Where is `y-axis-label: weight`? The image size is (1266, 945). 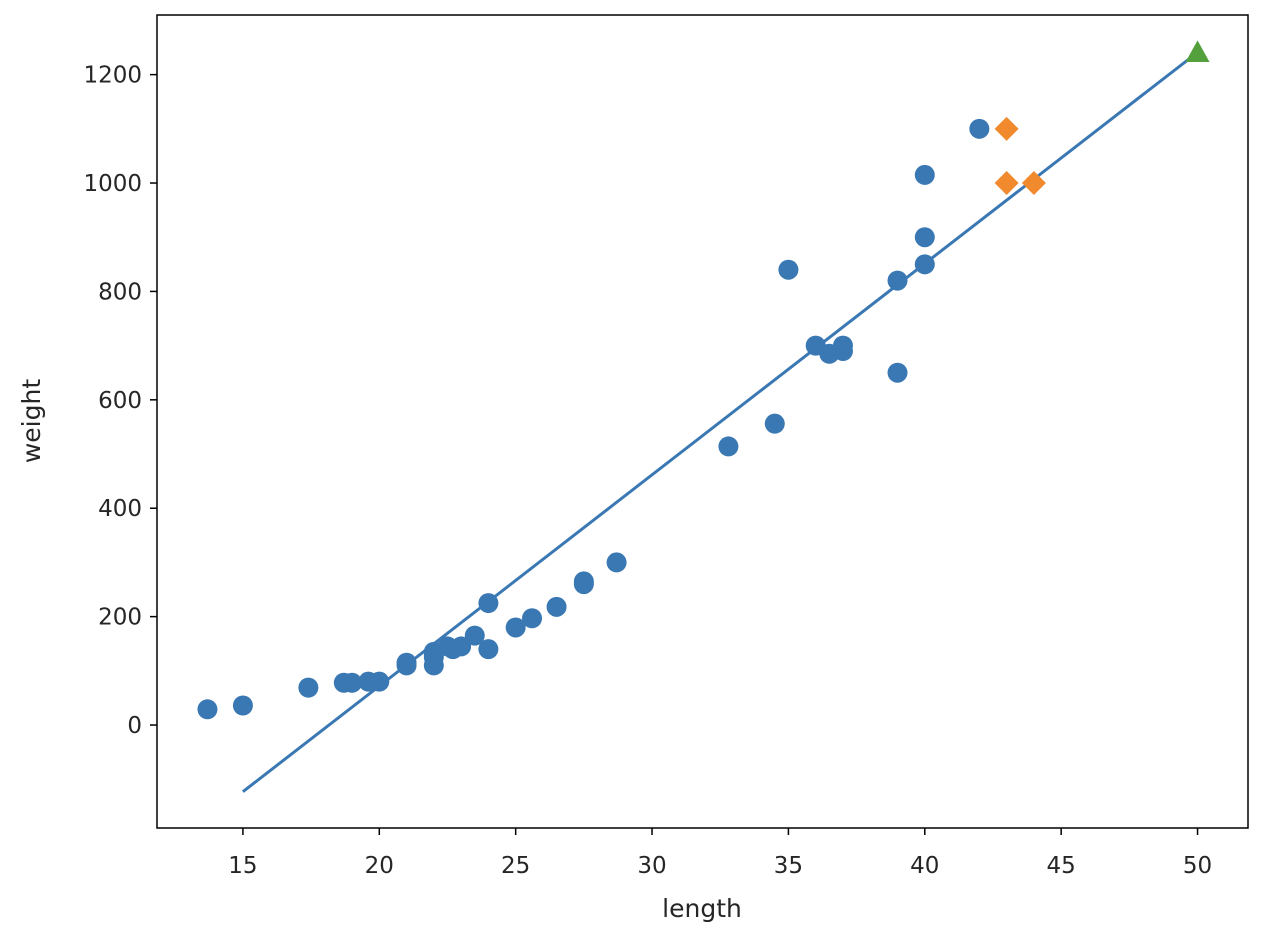
y-axis-label: weight is located at coordinates (31, 421).